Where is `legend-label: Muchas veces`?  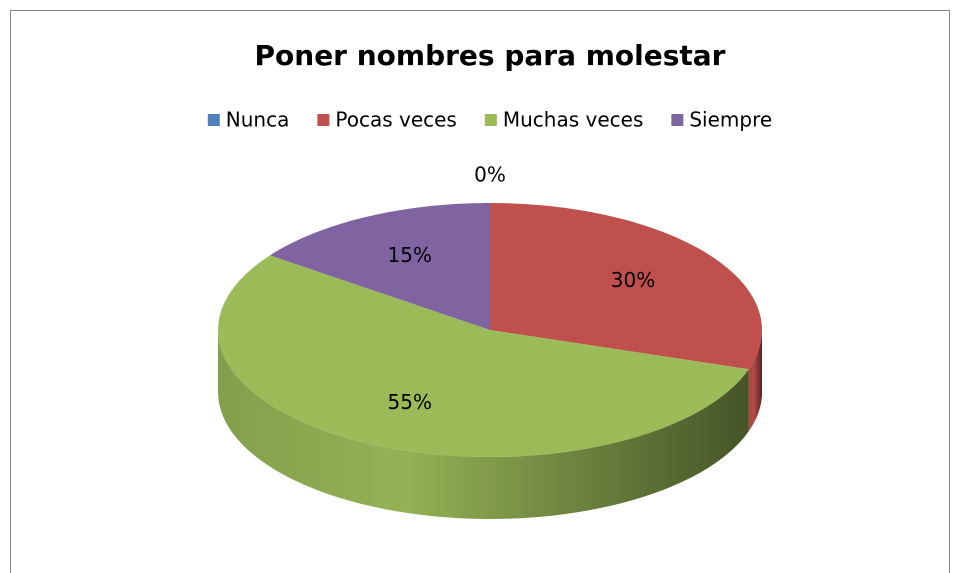
legend-label: Muchas veces is located at coordinates (573, 120).